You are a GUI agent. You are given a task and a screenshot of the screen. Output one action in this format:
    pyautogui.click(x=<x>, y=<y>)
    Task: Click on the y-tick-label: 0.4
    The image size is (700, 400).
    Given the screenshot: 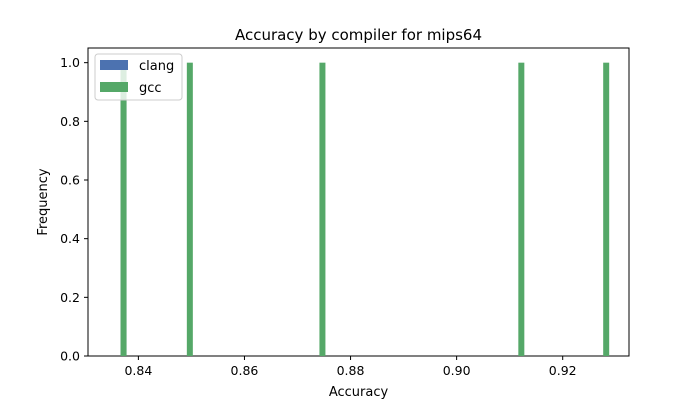 What is the action you would take?
    pyautogui.click(x=70, y=238)
    